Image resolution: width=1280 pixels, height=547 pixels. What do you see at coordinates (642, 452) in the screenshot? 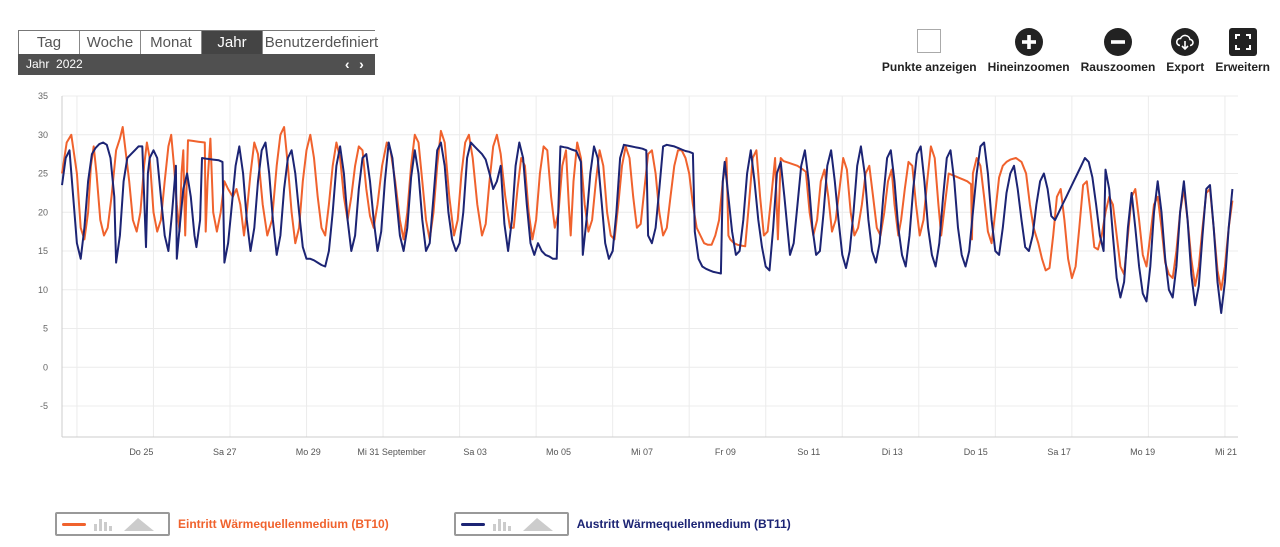
I see `x-tick-label: Mi 07` at bounding box center [642, 452].